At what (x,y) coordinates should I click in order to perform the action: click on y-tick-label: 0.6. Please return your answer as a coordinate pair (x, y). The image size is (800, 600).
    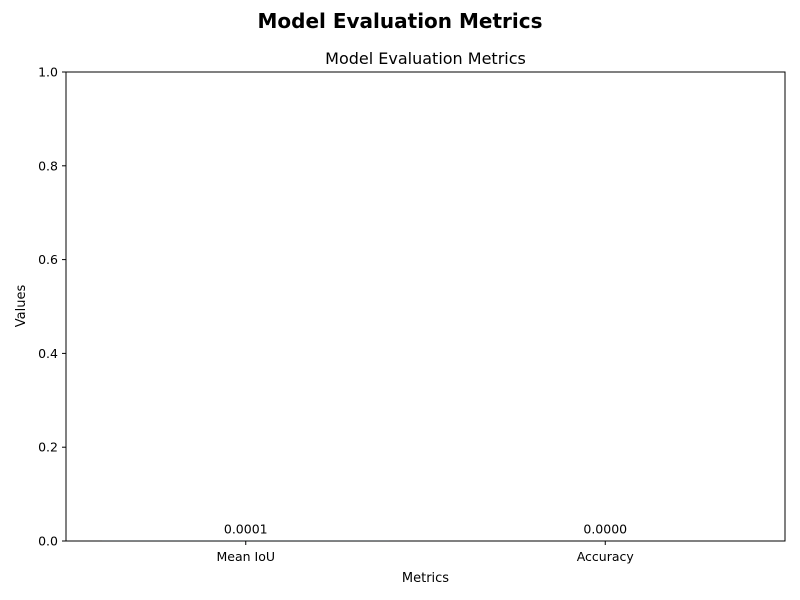
    Looking at the image, I should click on (48, 259).